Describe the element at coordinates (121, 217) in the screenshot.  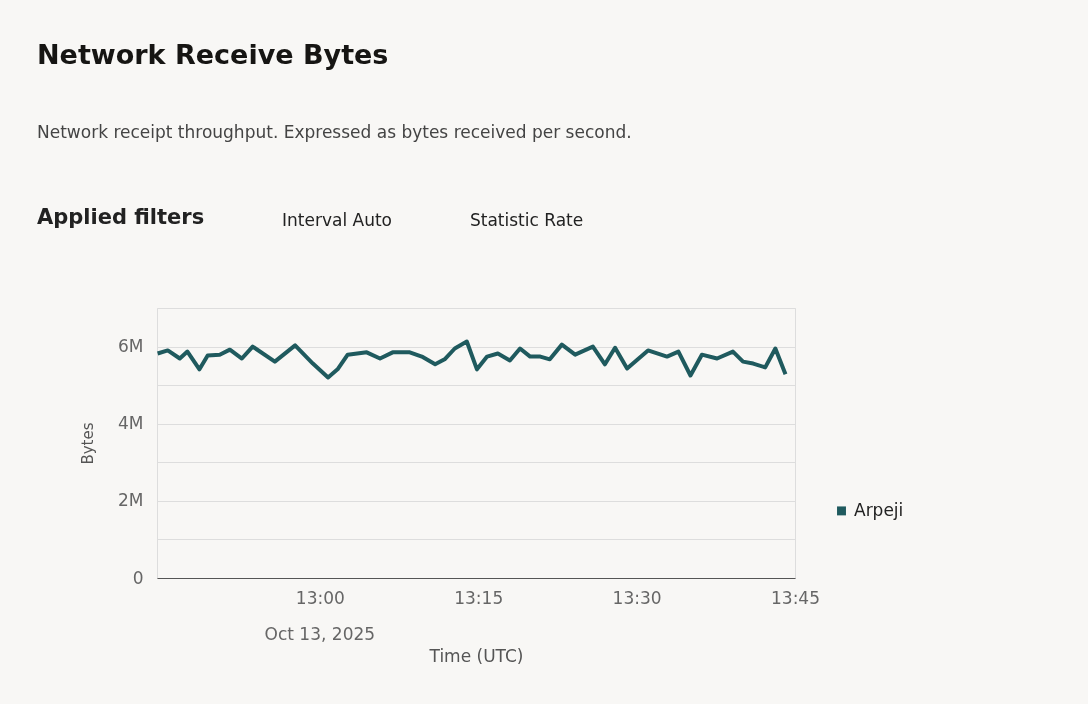
I see `text: Applied filters` at that location.